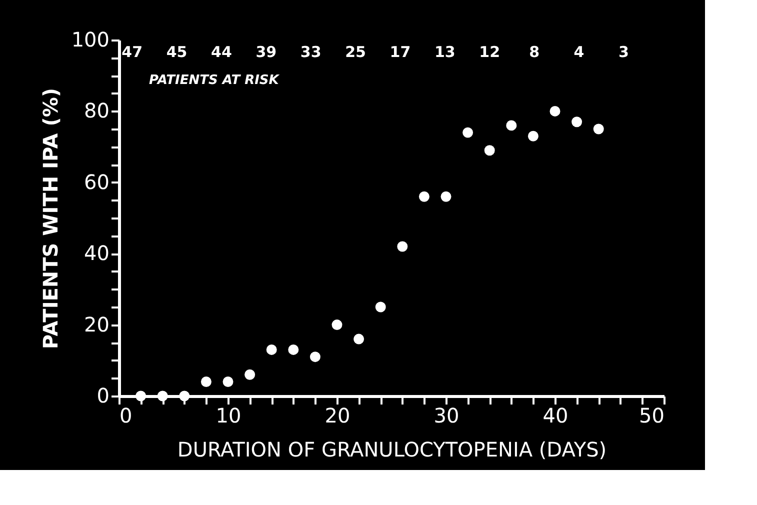  What do you see at coordinates (555, 416) in the screenshot?
I see `x-tick-label: 40` at bounding box center [555, 416].